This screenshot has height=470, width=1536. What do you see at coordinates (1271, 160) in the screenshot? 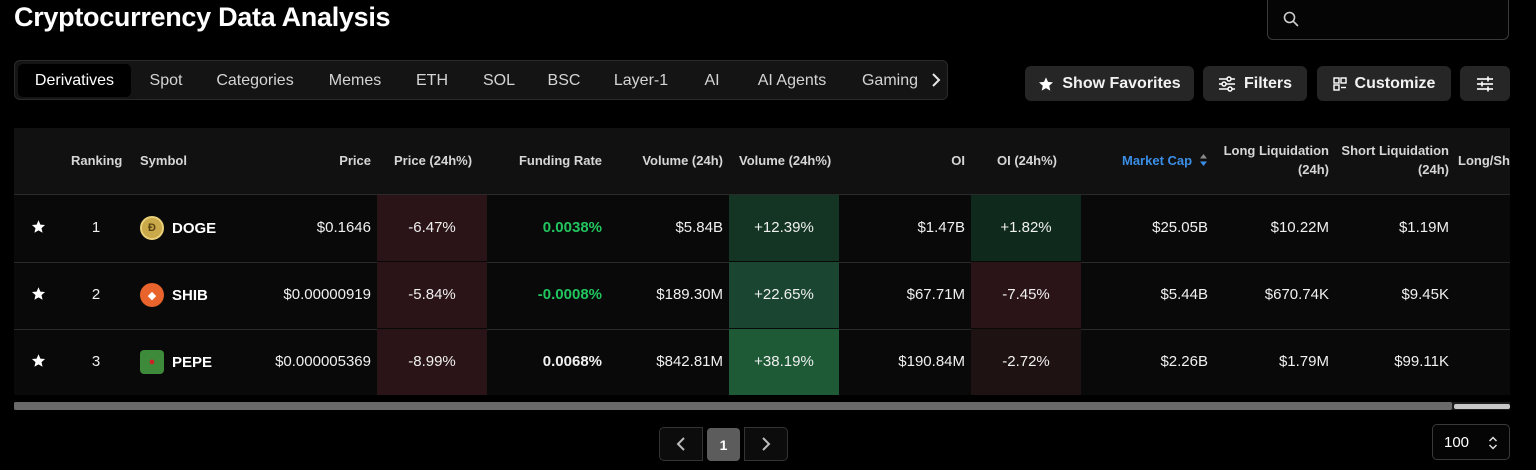
I see `col-long-liquidation: Long Liquidation (24h)` at bounding box center [1271, 160].